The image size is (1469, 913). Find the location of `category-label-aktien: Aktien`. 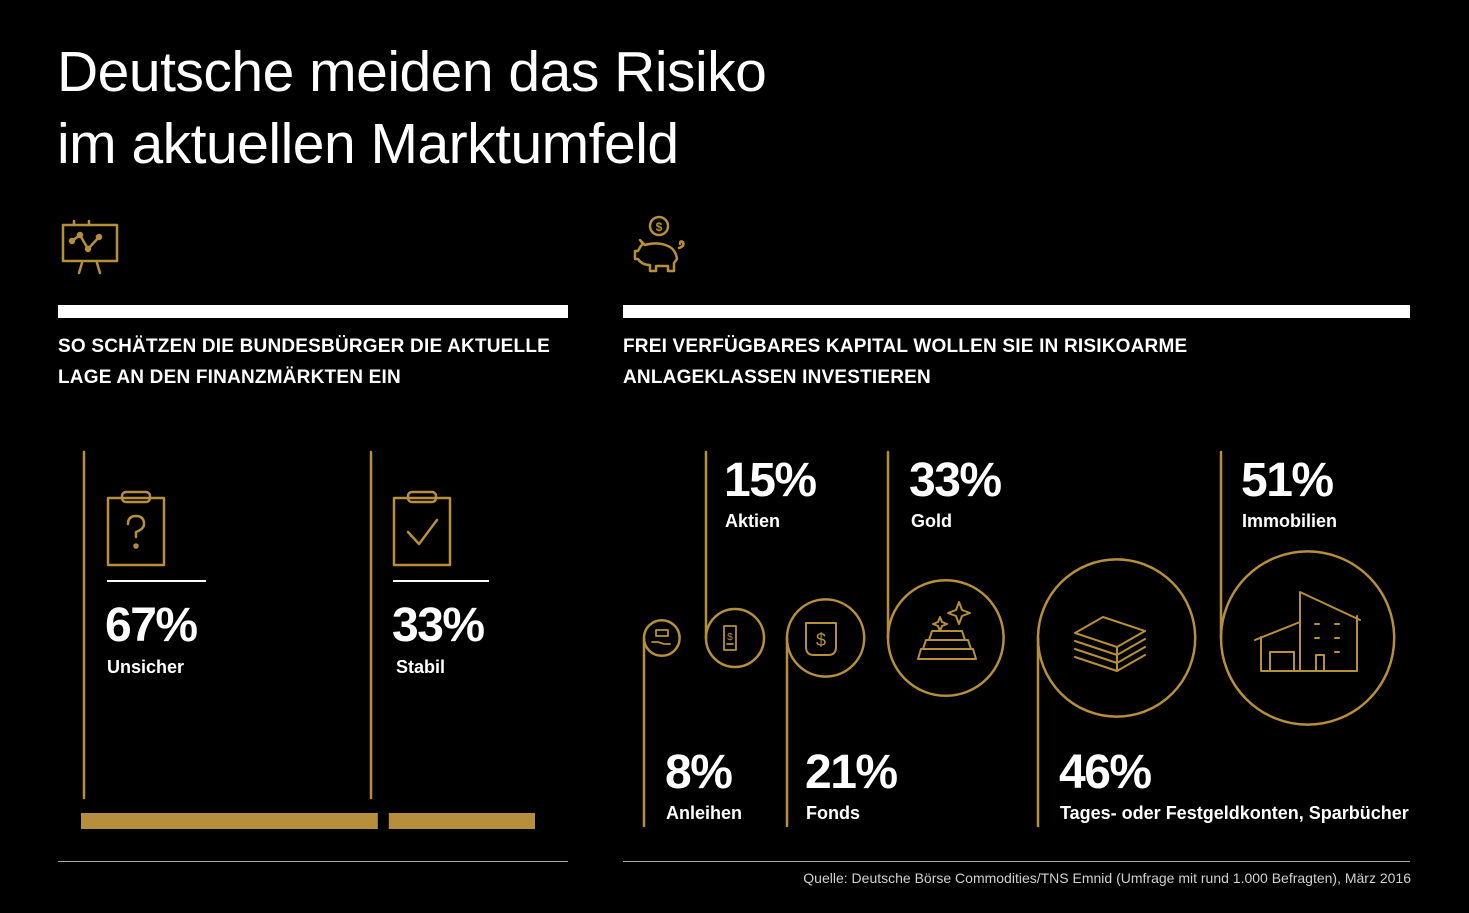

category-label-aktien: Aktien is located at coordinates (753, 521).